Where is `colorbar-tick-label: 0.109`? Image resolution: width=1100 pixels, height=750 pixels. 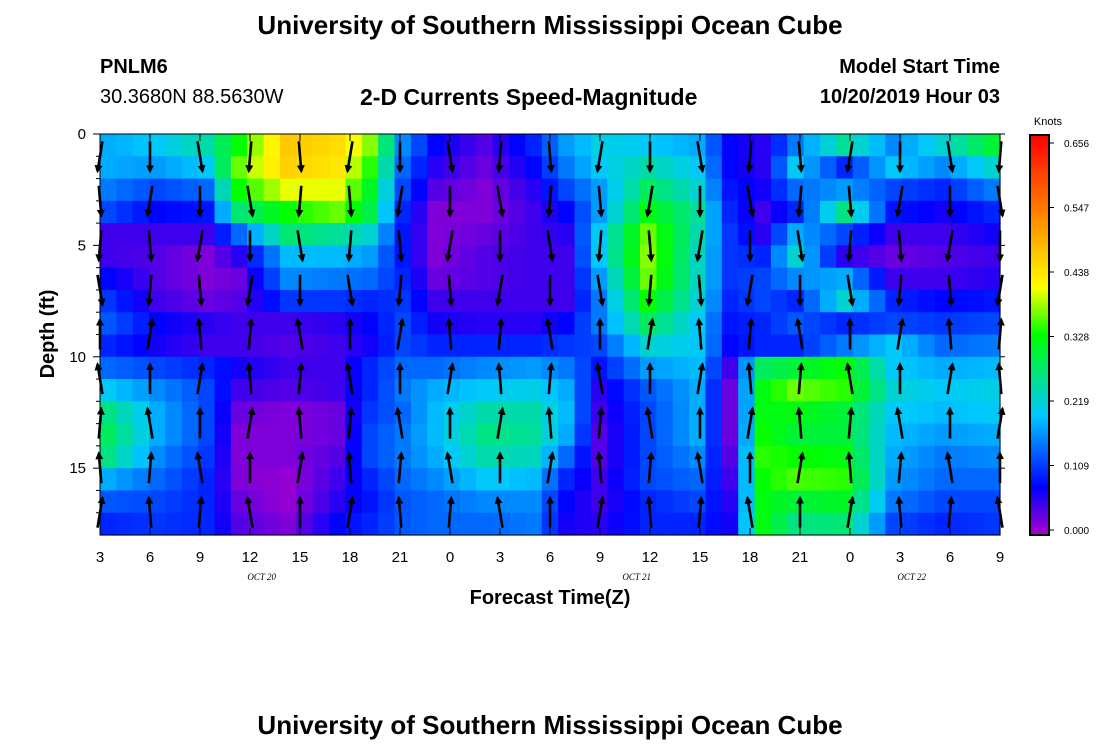
colorbar-tick-label: 0.109 is located at coordinates (1076, 467).